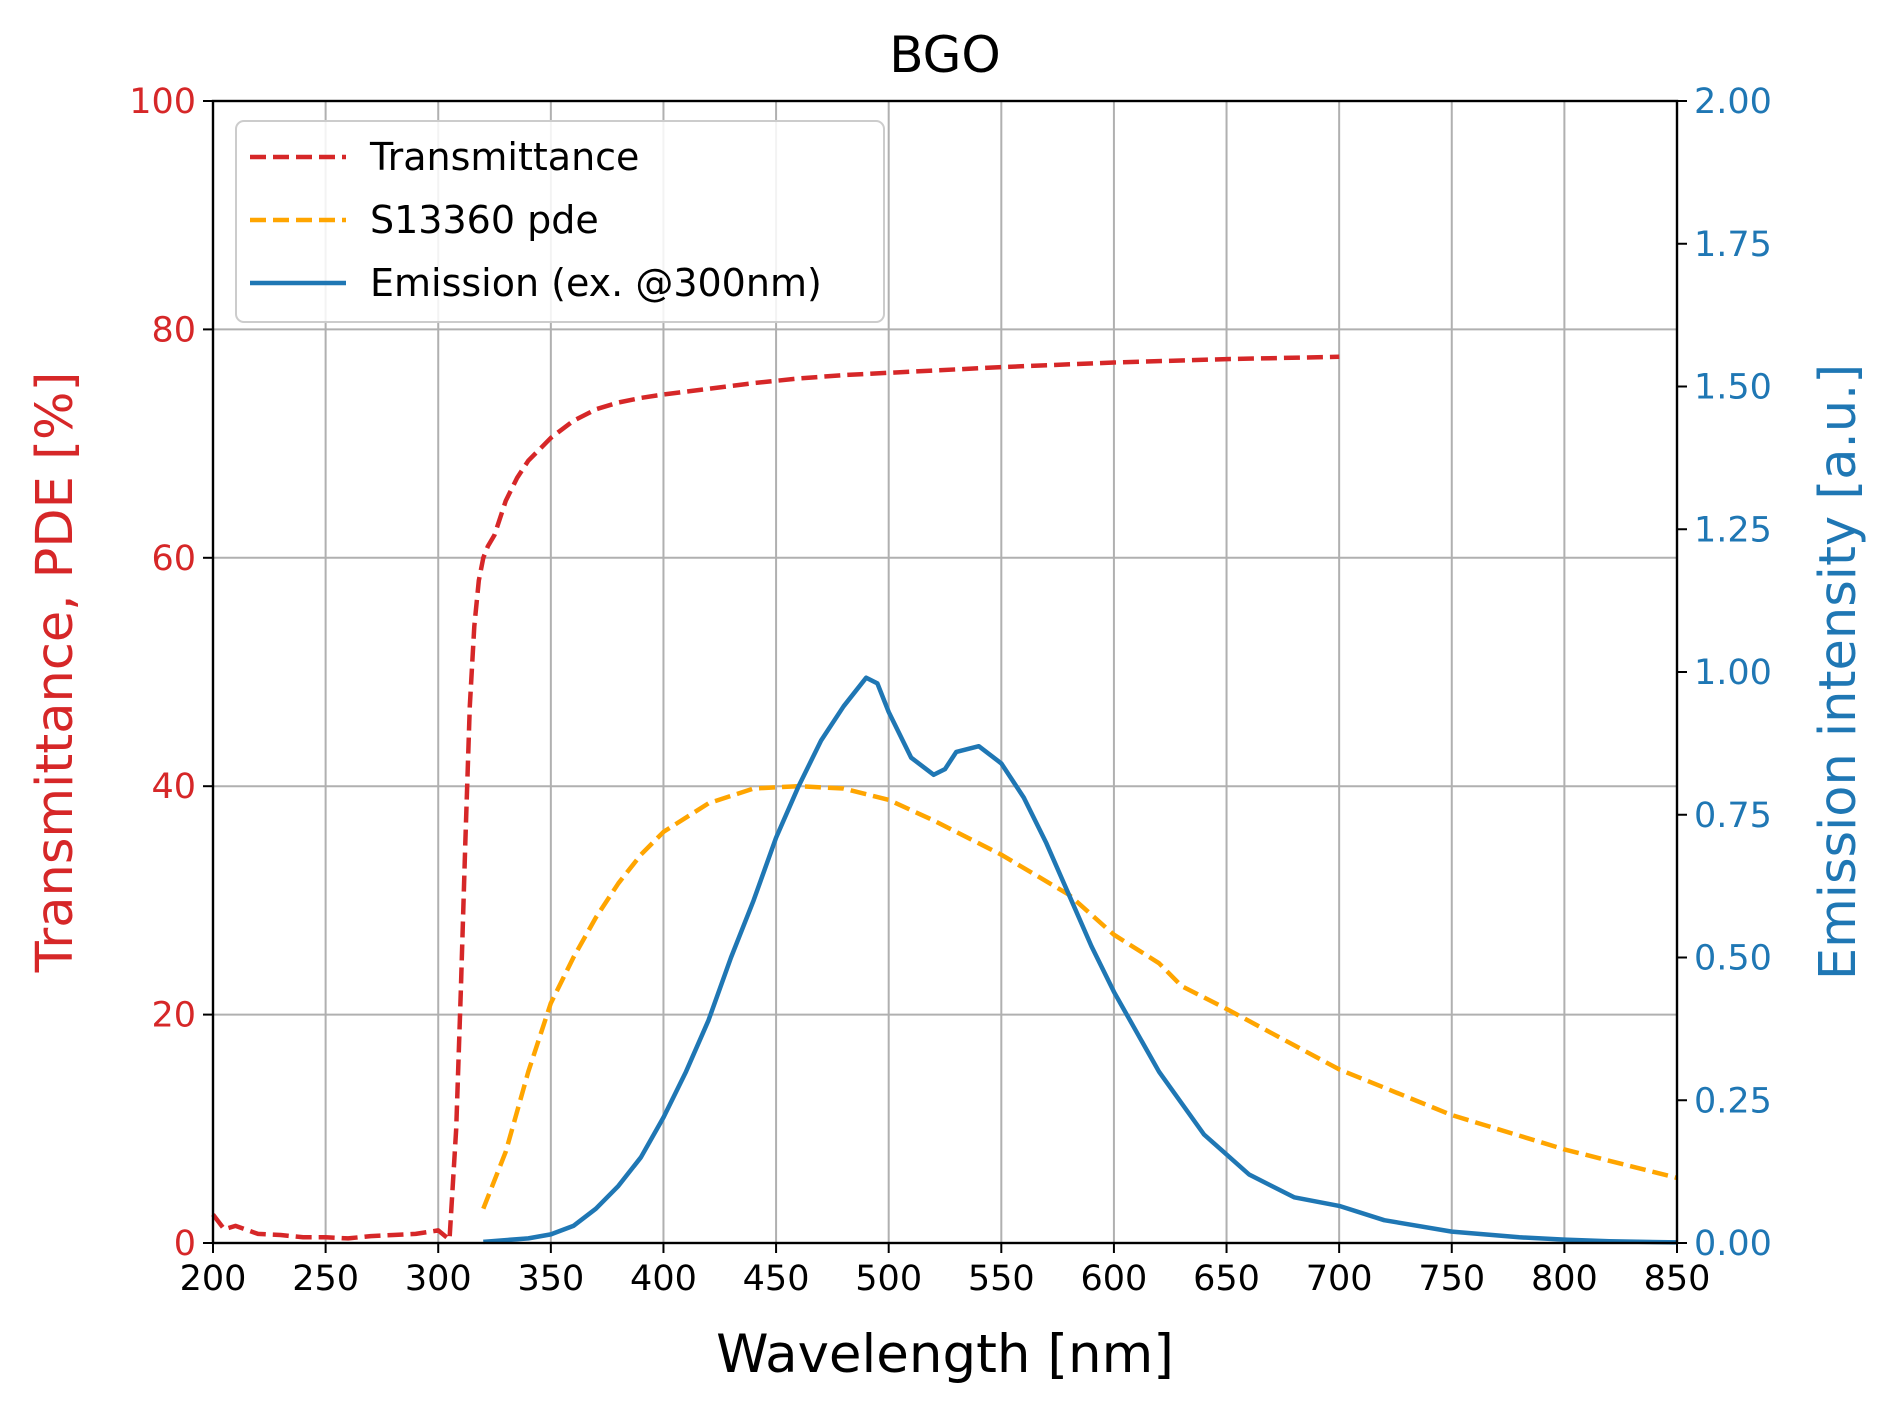 The width and height of the screenshot is (1890, 1414). I want to click on x-tick-label: 300, so click(438, 1279).